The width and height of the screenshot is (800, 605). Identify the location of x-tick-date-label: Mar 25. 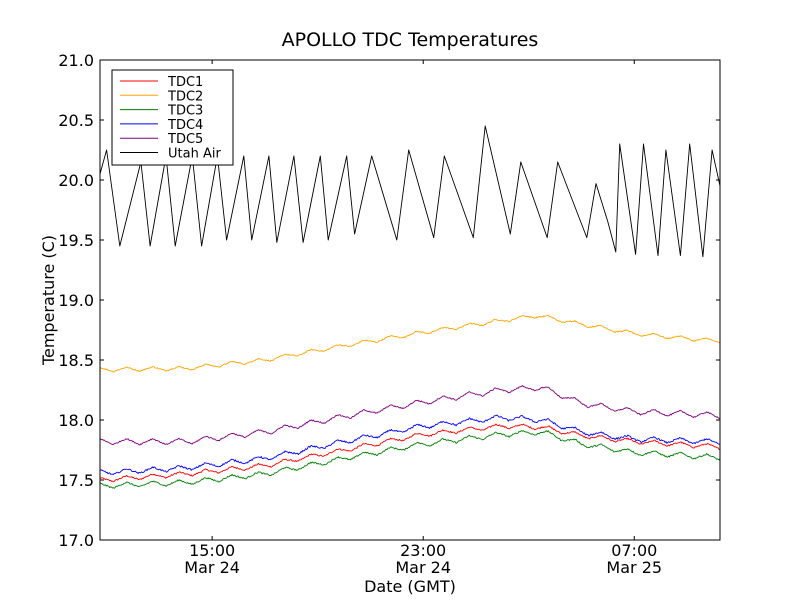
(634, 567).